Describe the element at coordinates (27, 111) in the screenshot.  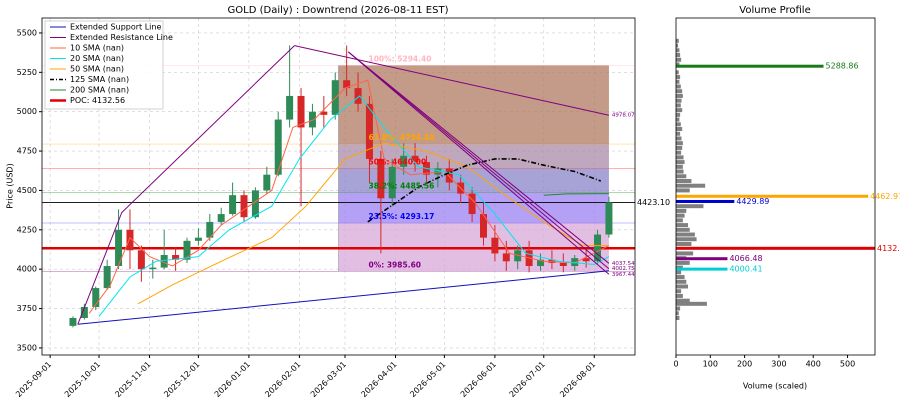
I see `y-tick-label: 5000` at that location.